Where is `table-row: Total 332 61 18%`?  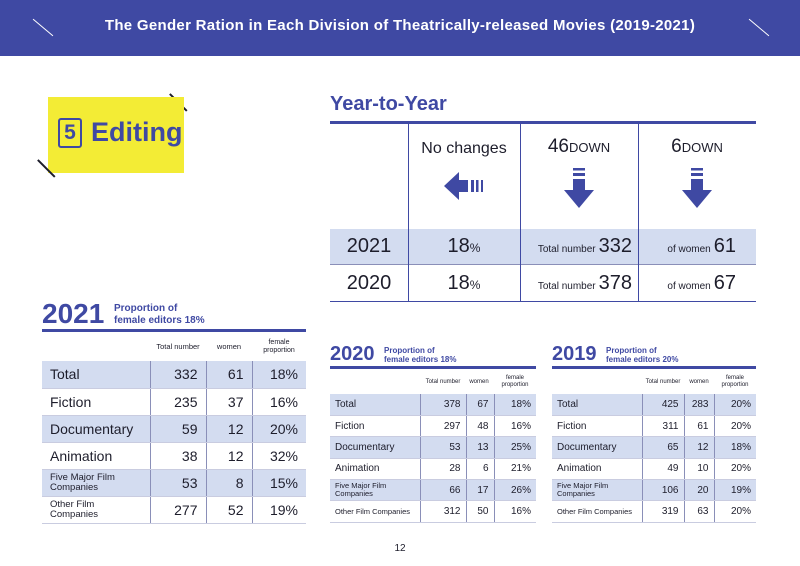
table-row: Total 332 61 18% is located at coordinates (174, 375).